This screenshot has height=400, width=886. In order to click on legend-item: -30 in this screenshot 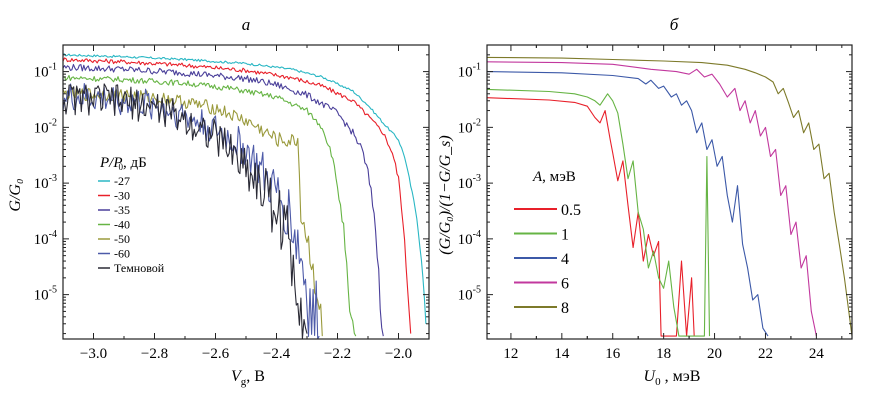, I will do `click(114, 196)`.